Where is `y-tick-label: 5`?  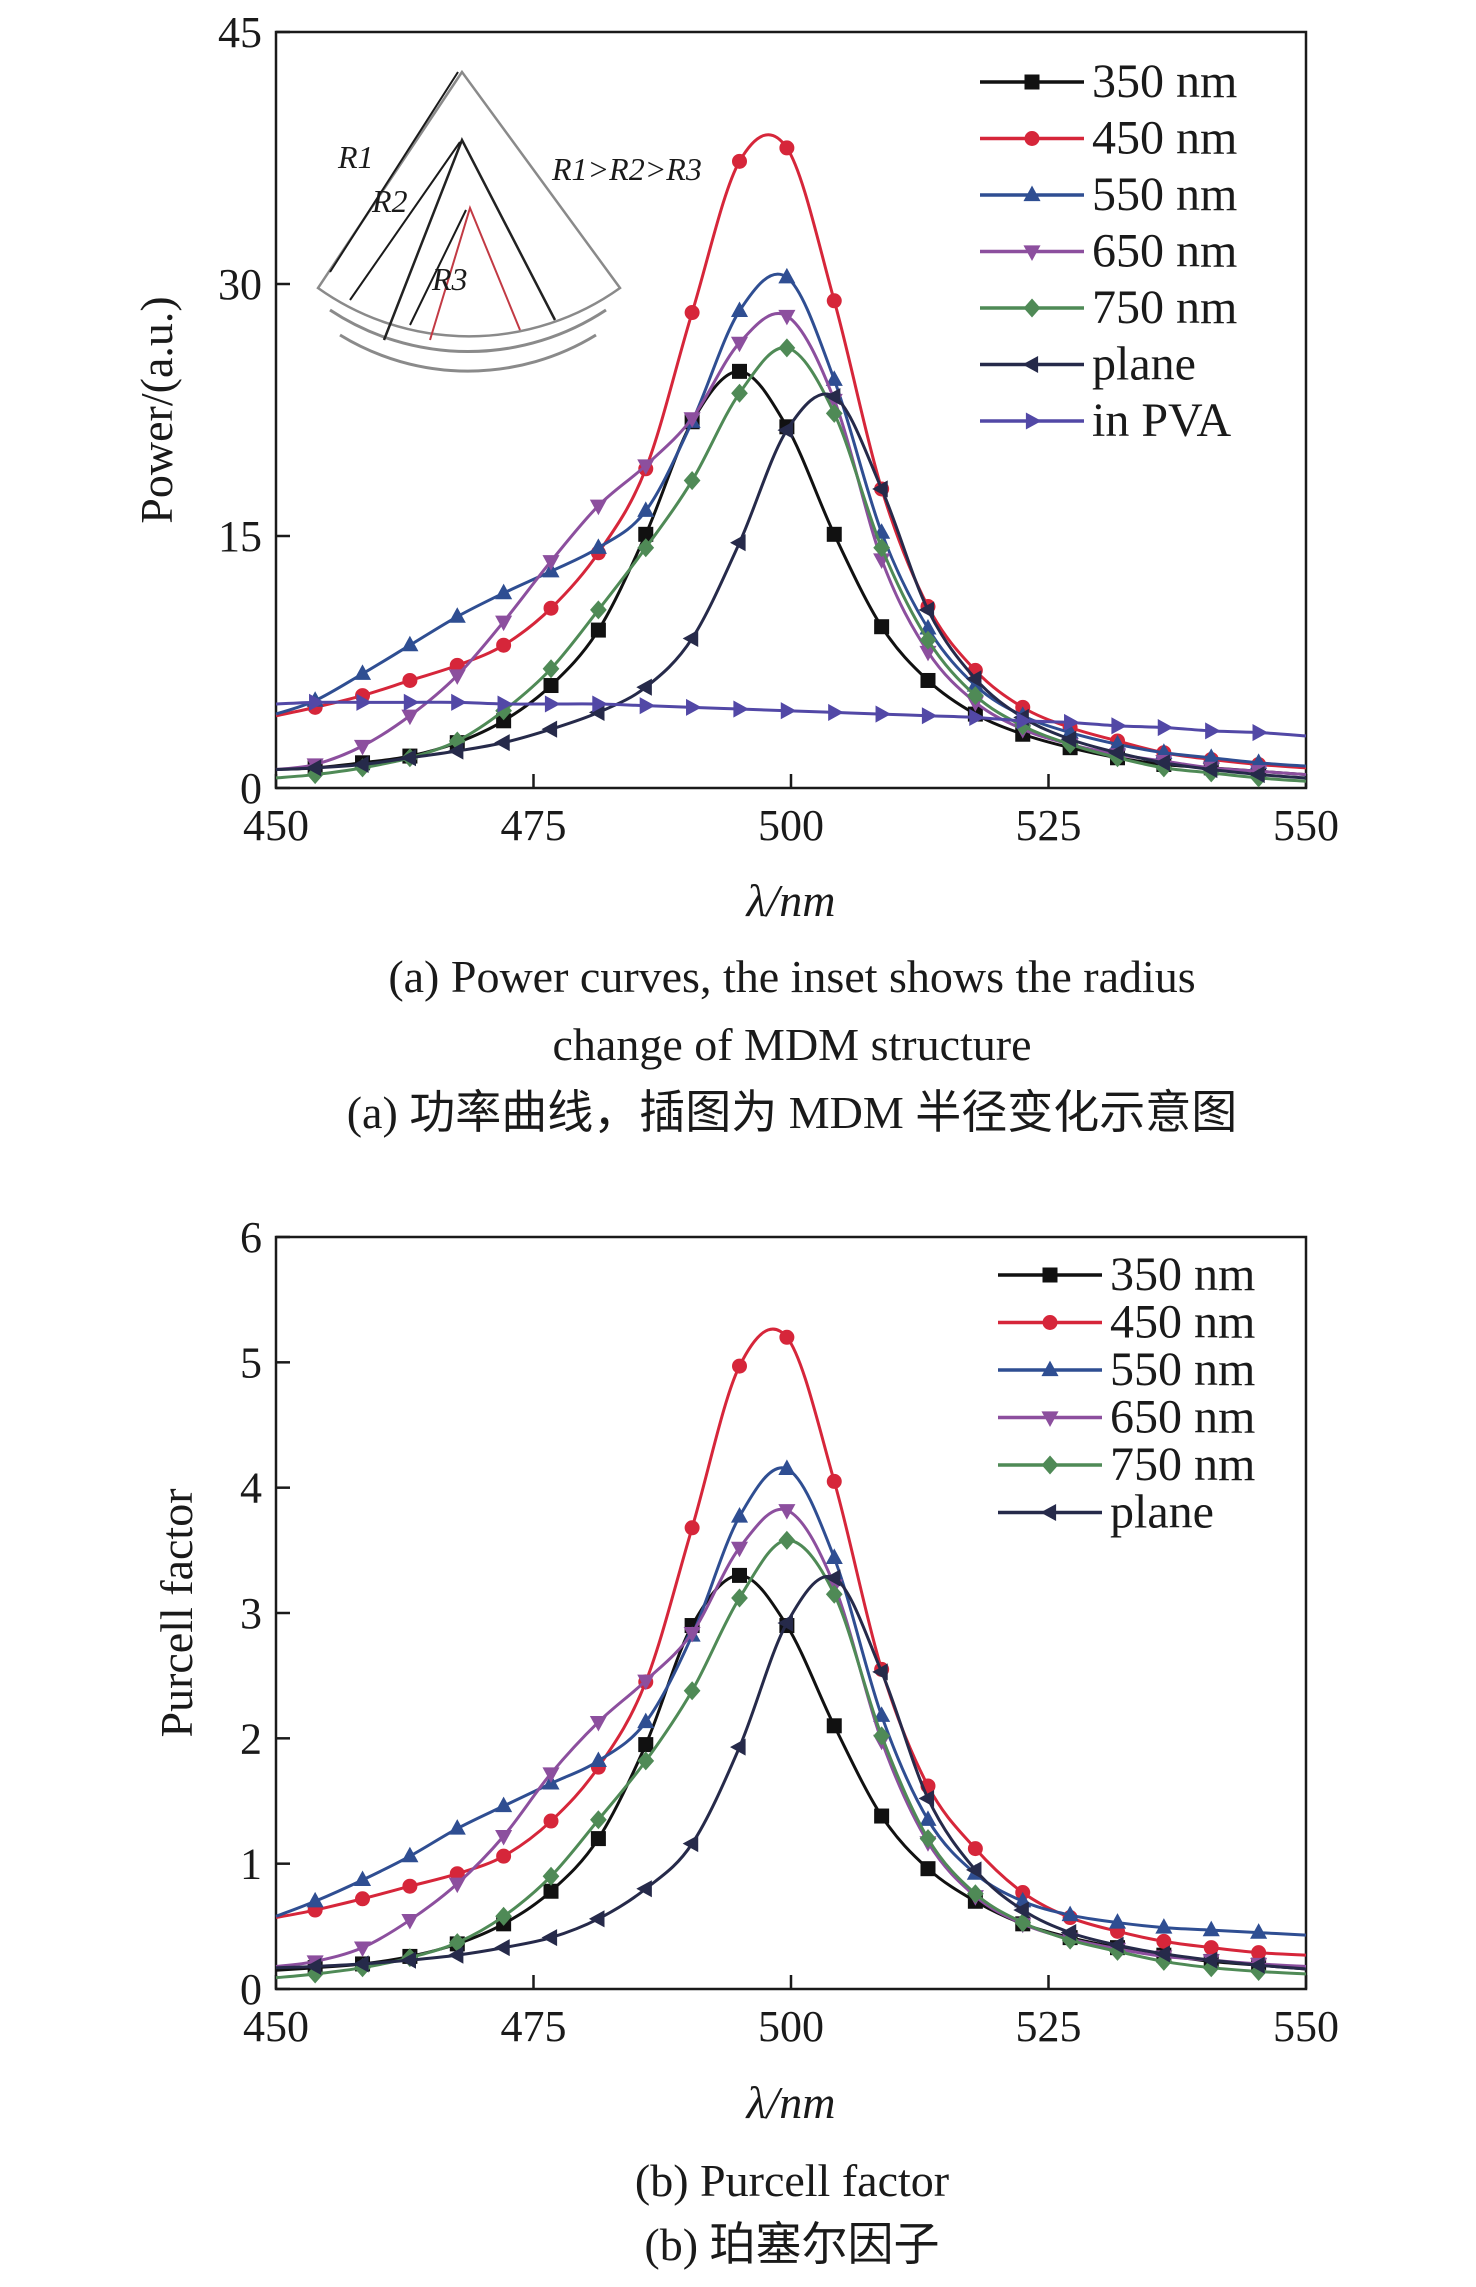
y-tick-label: 5 is located at coordinates (251, 1362).